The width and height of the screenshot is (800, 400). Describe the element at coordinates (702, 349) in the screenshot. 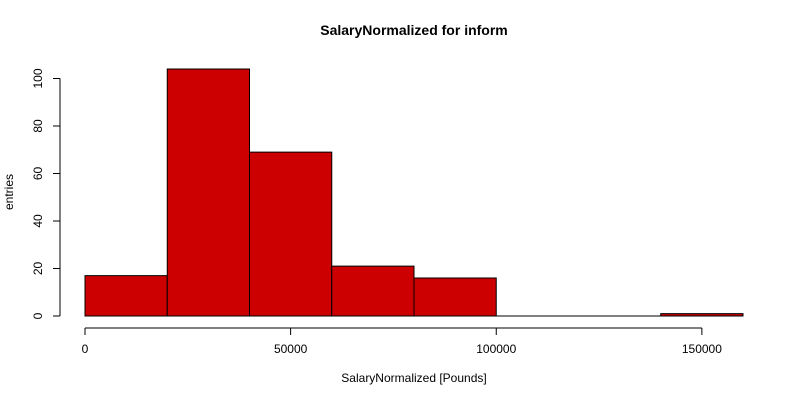

I see `x-tick-label: 150000` at that location.